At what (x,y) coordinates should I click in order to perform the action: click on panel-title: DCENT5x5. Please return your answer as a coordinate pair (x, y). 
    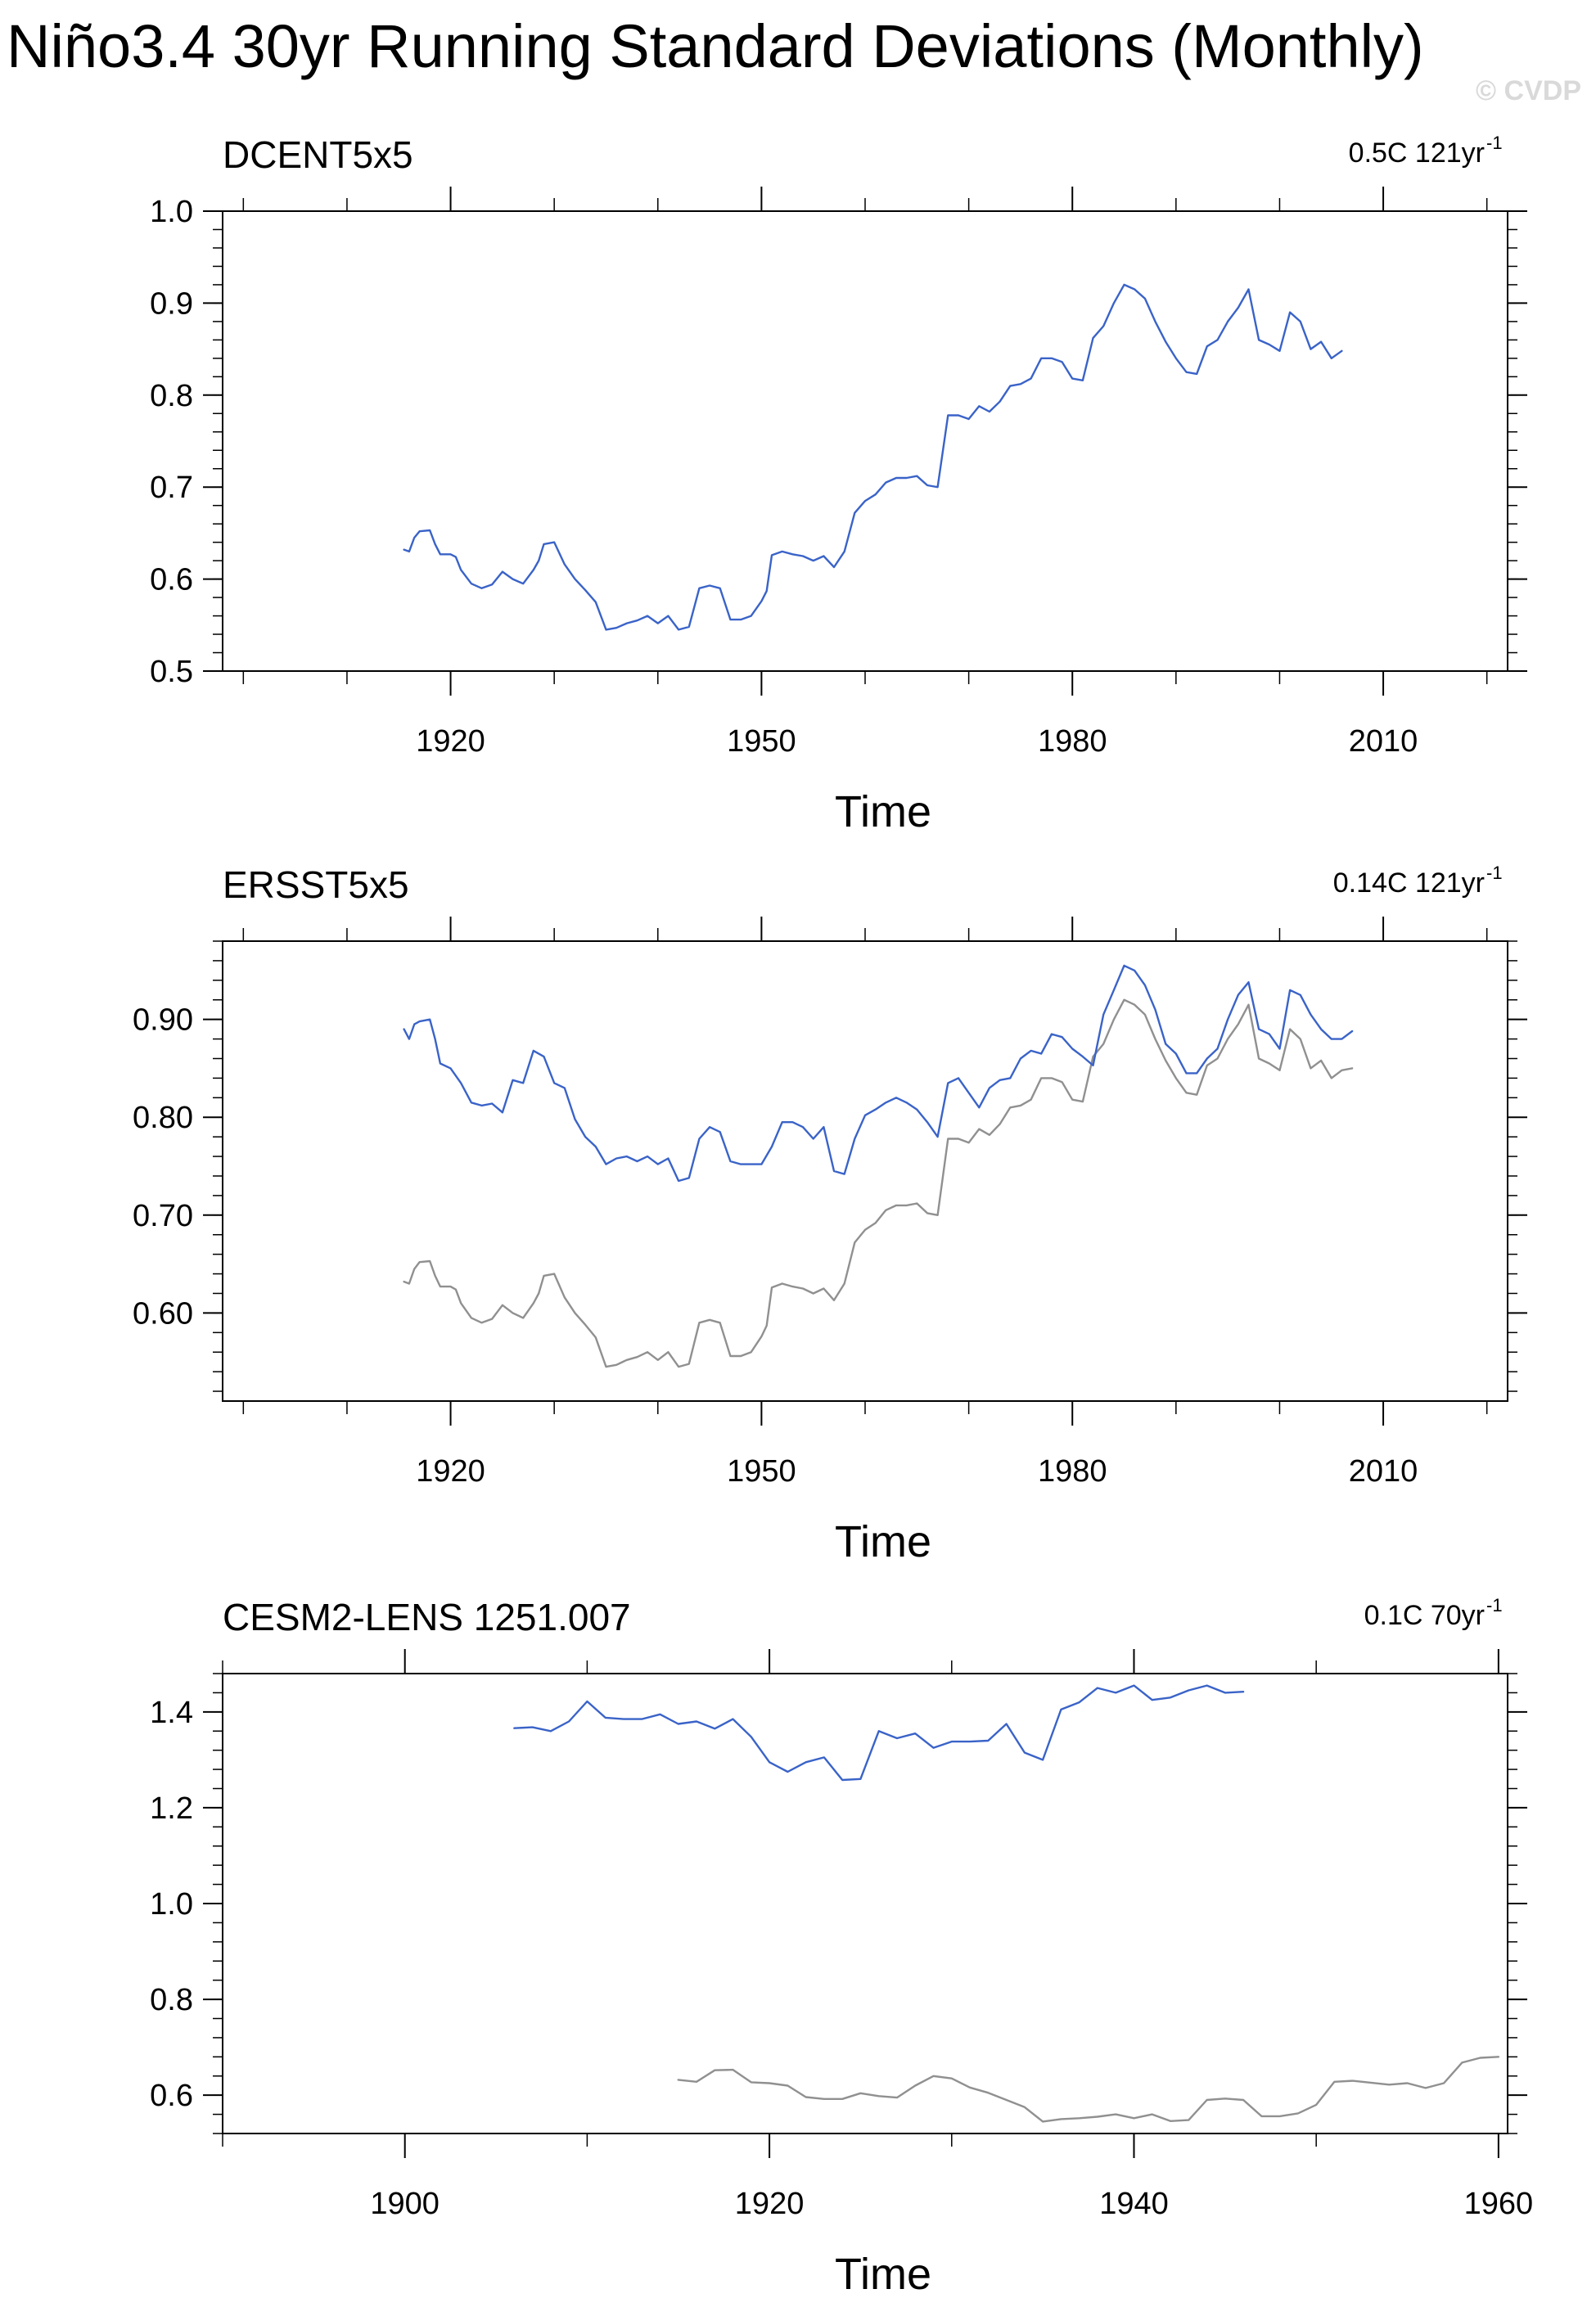
    Looking at the image, I should click on (318, 154).